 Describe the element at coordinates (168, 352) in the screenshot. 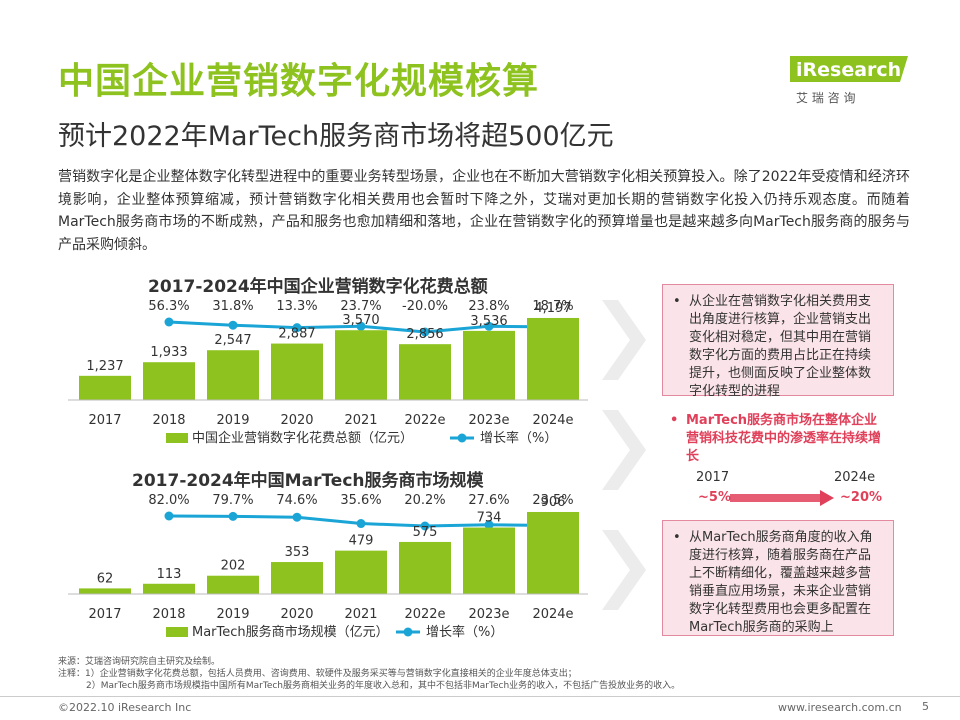

I see `bar-value-label: 1,933` at that location.